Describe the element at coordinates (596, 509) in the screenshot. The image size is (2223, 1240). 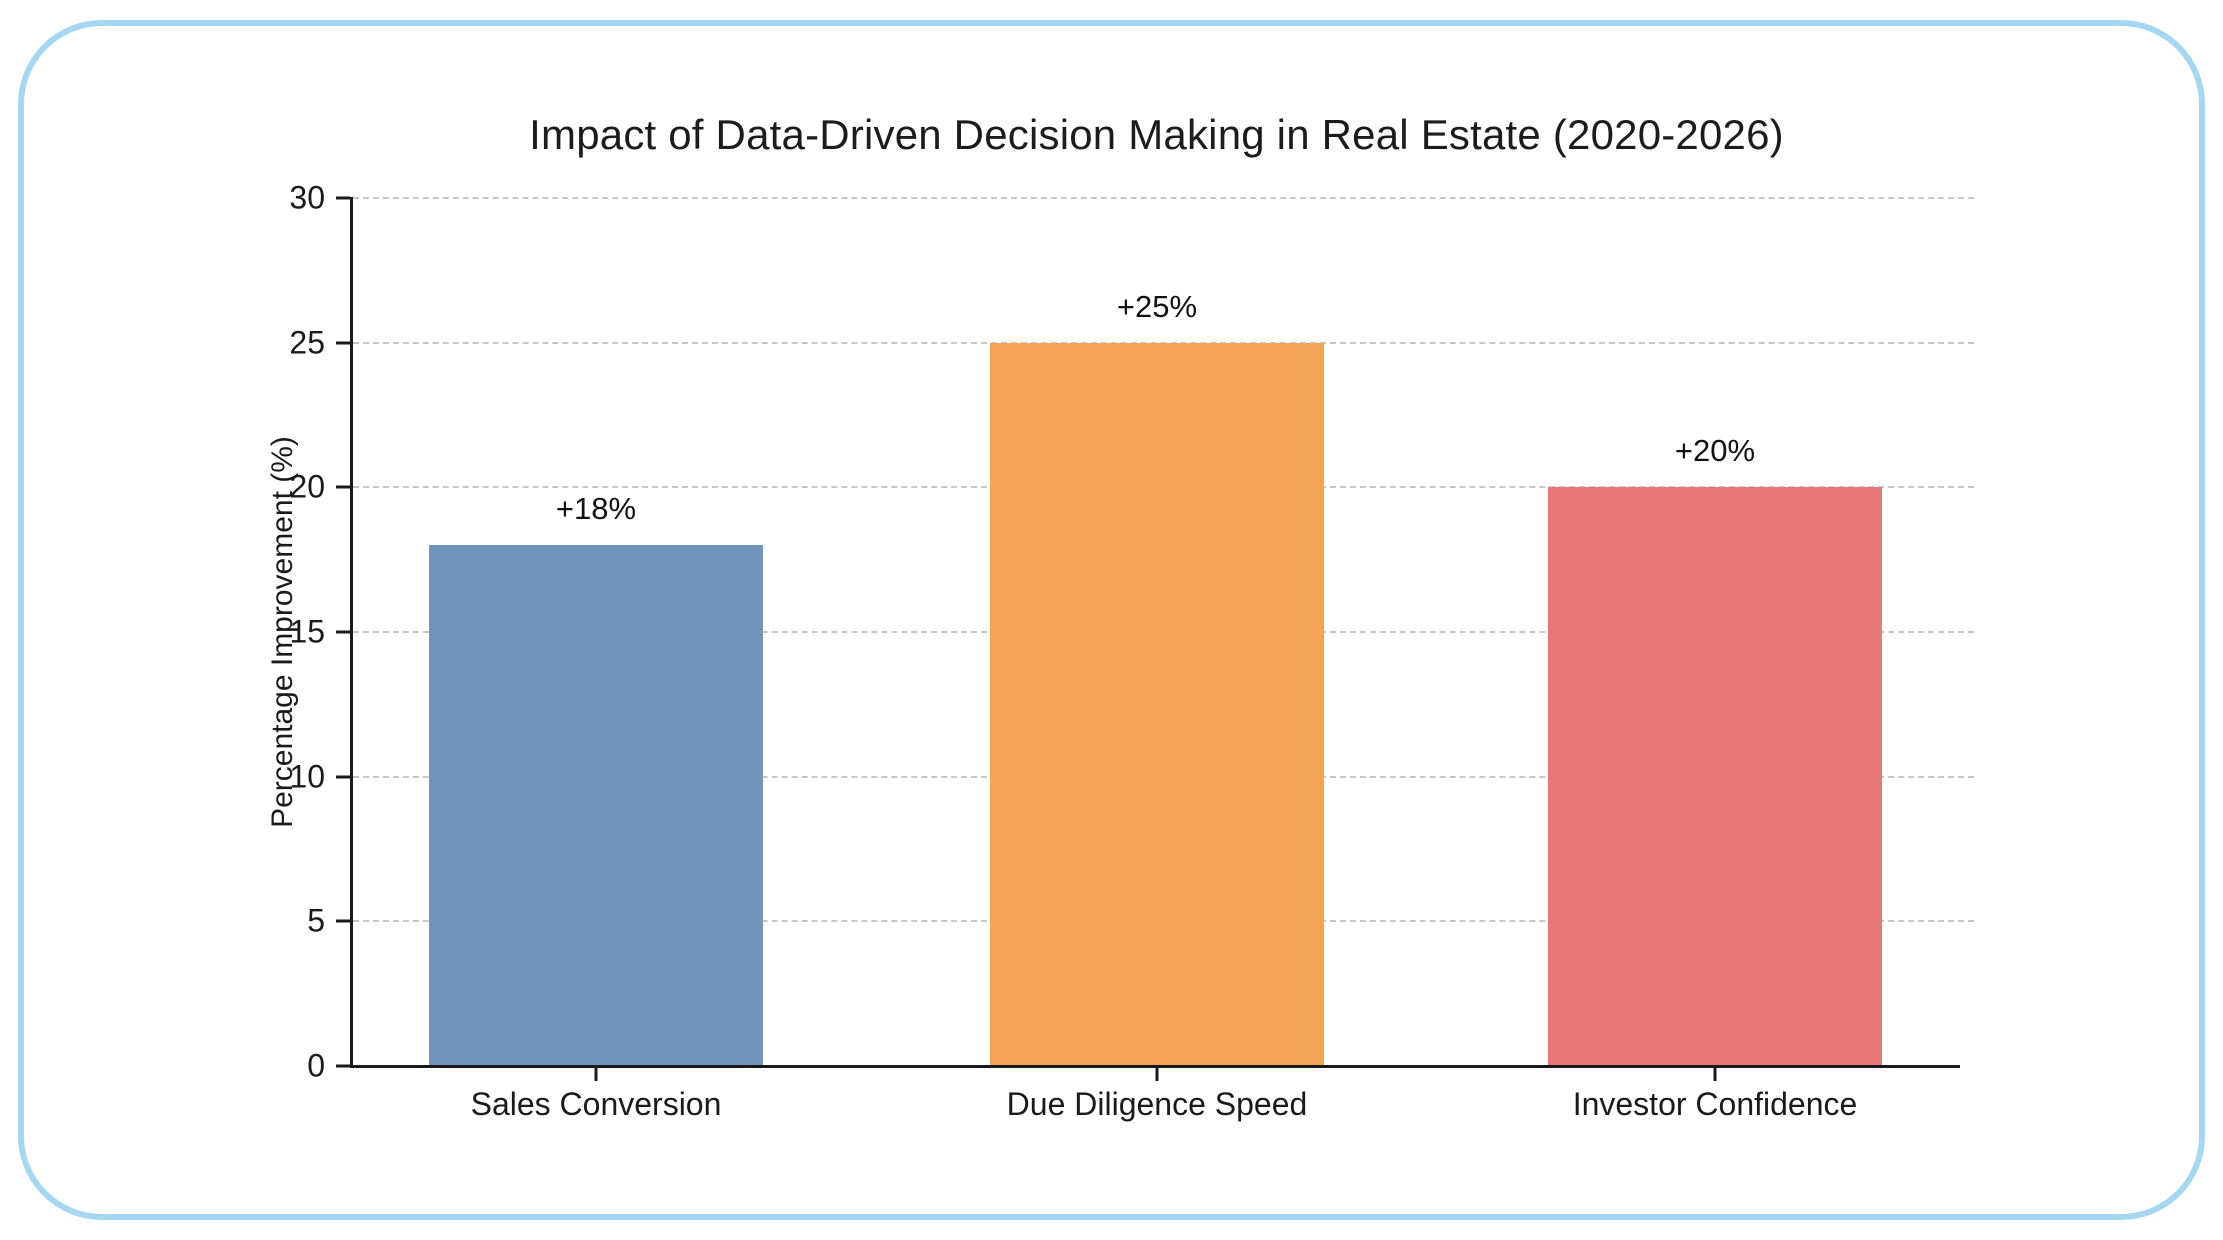
I see `bar-value-label-sales-conversion: +18%` at that location.